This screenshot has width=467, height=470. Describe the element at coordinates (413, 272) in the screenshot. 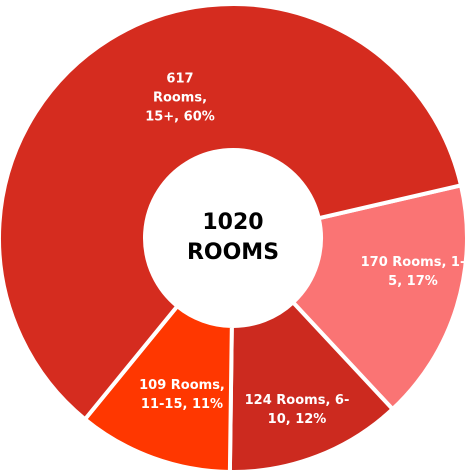

I see `data-label: 170 Rooms, 1-5, 17%` at that location.